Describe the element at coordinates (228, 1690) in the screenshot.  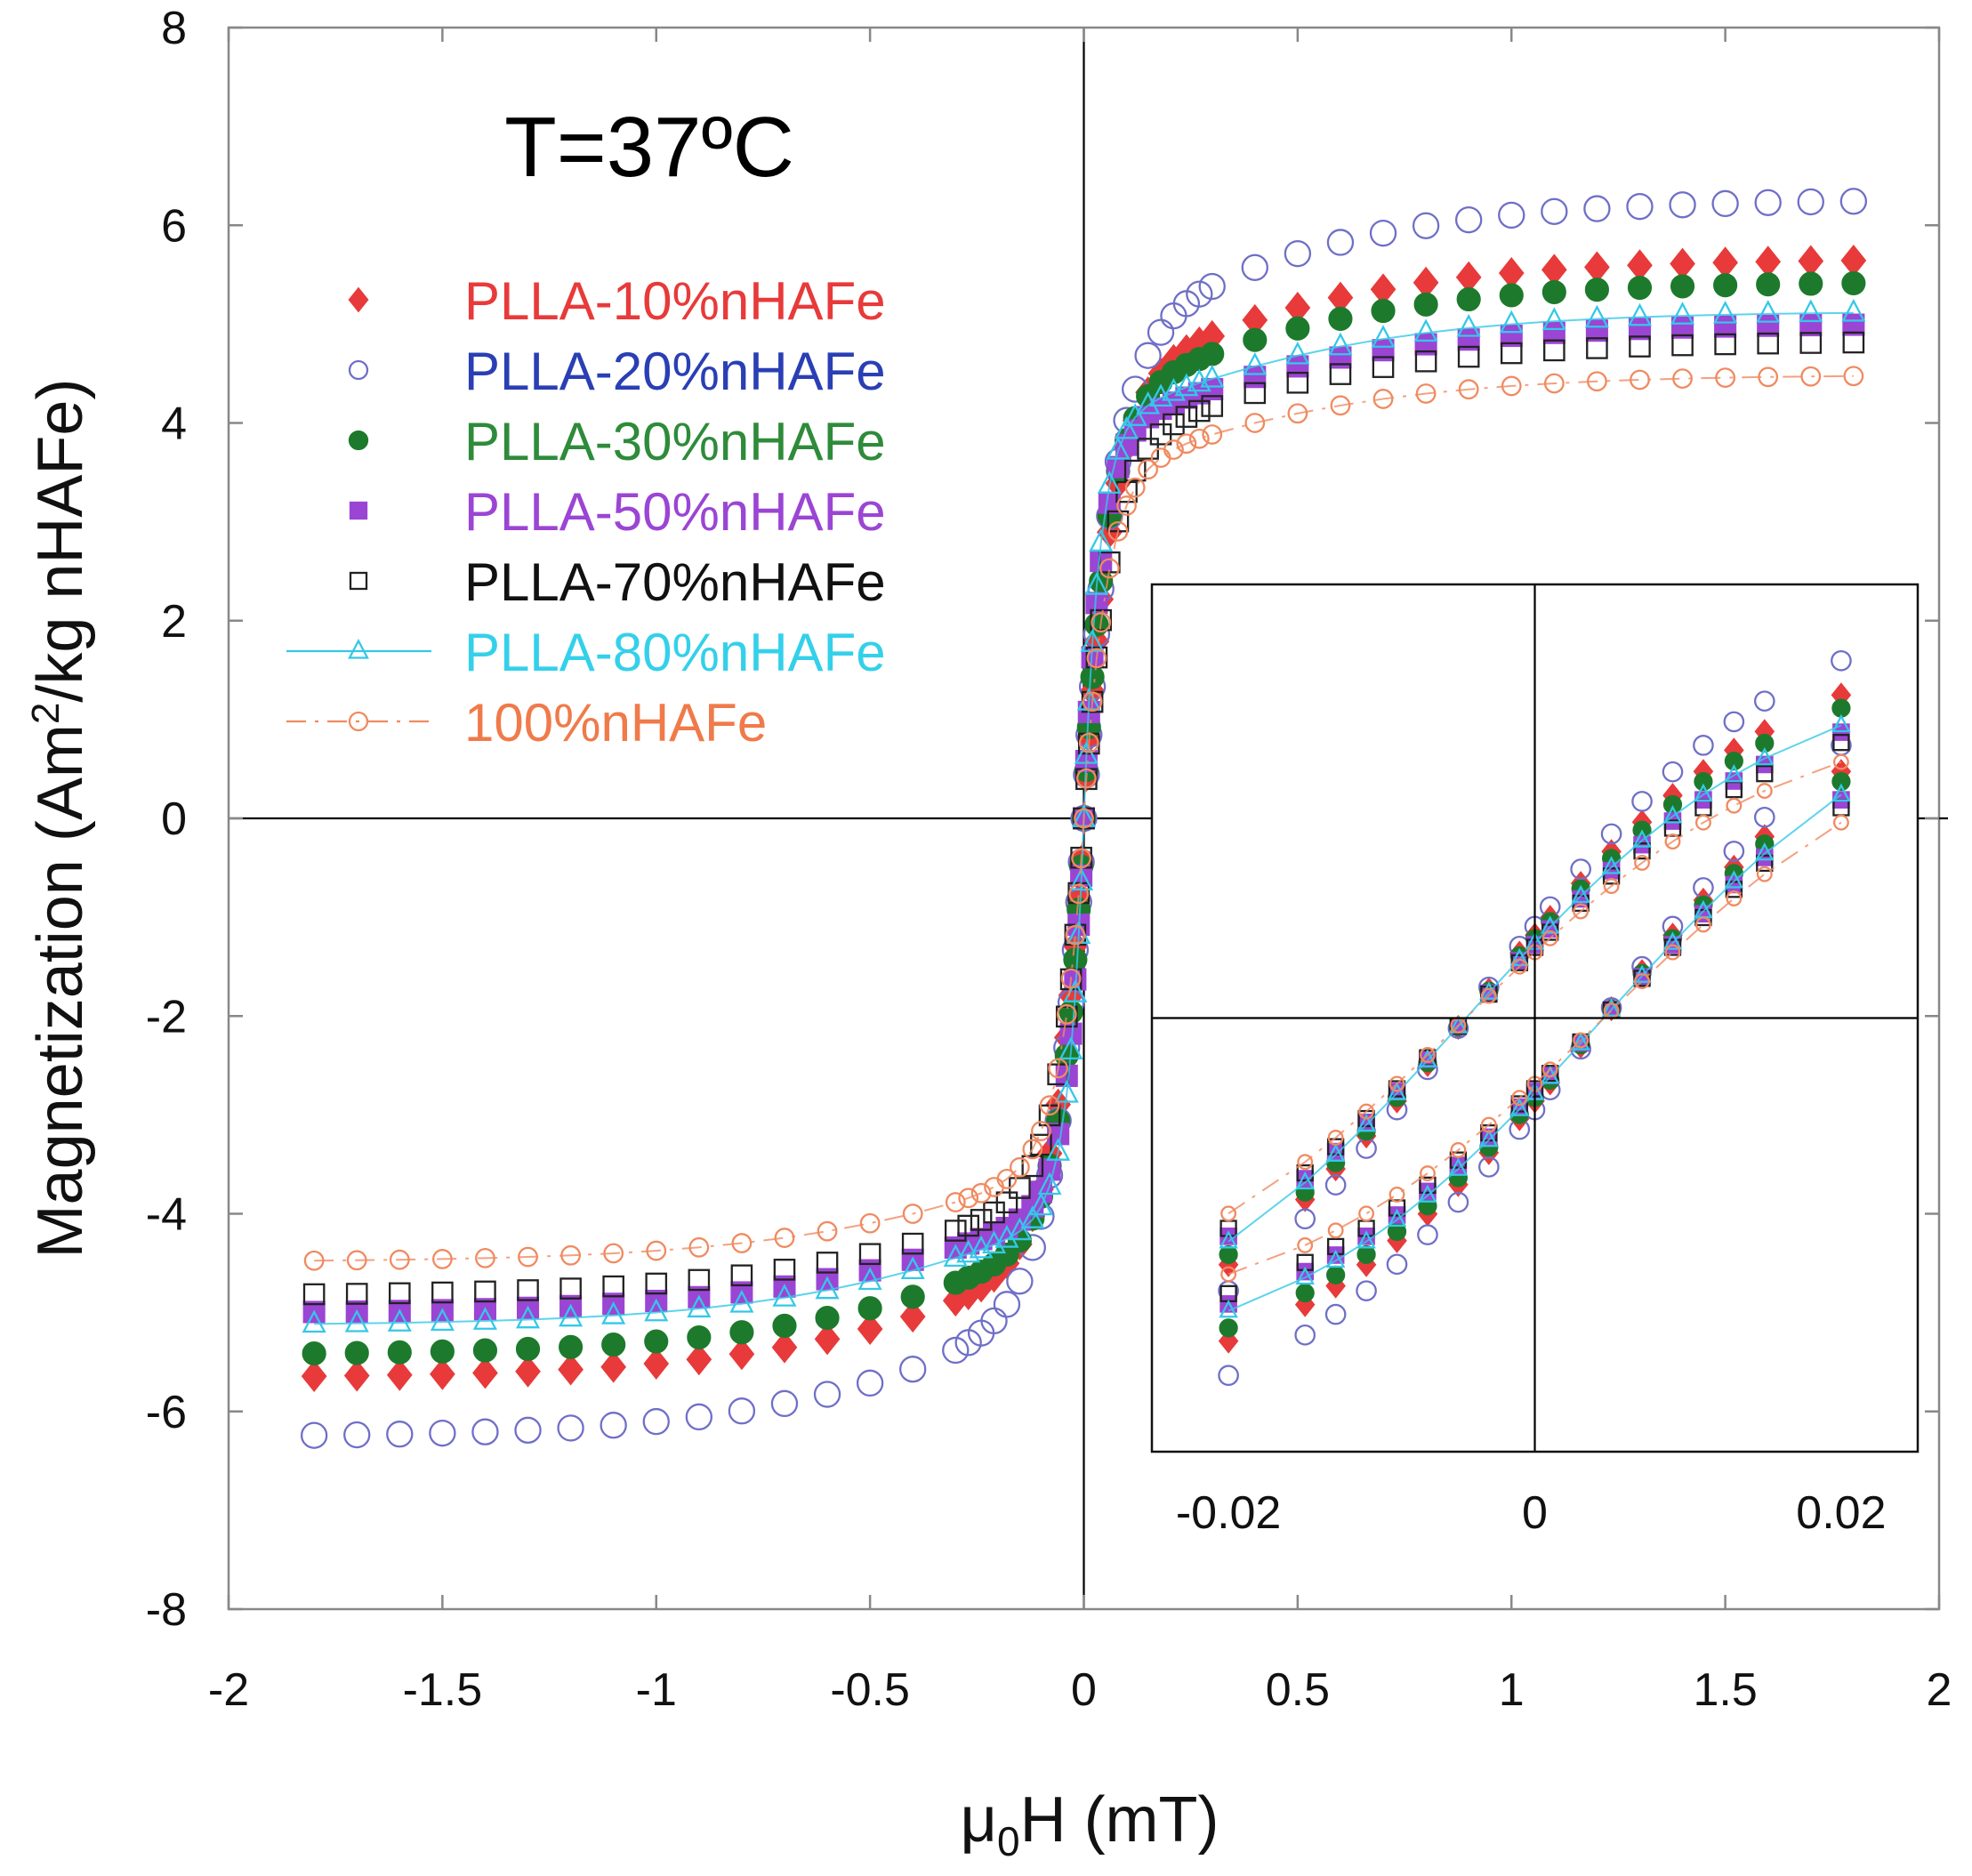
I see `x-tick-label: -2` at that location.